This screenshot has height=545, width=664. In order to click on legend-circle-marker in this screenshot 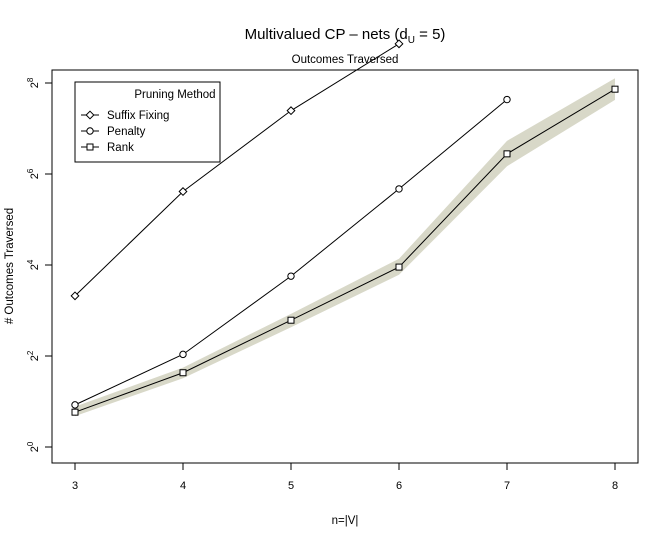, I will do `click(90, 131)`.